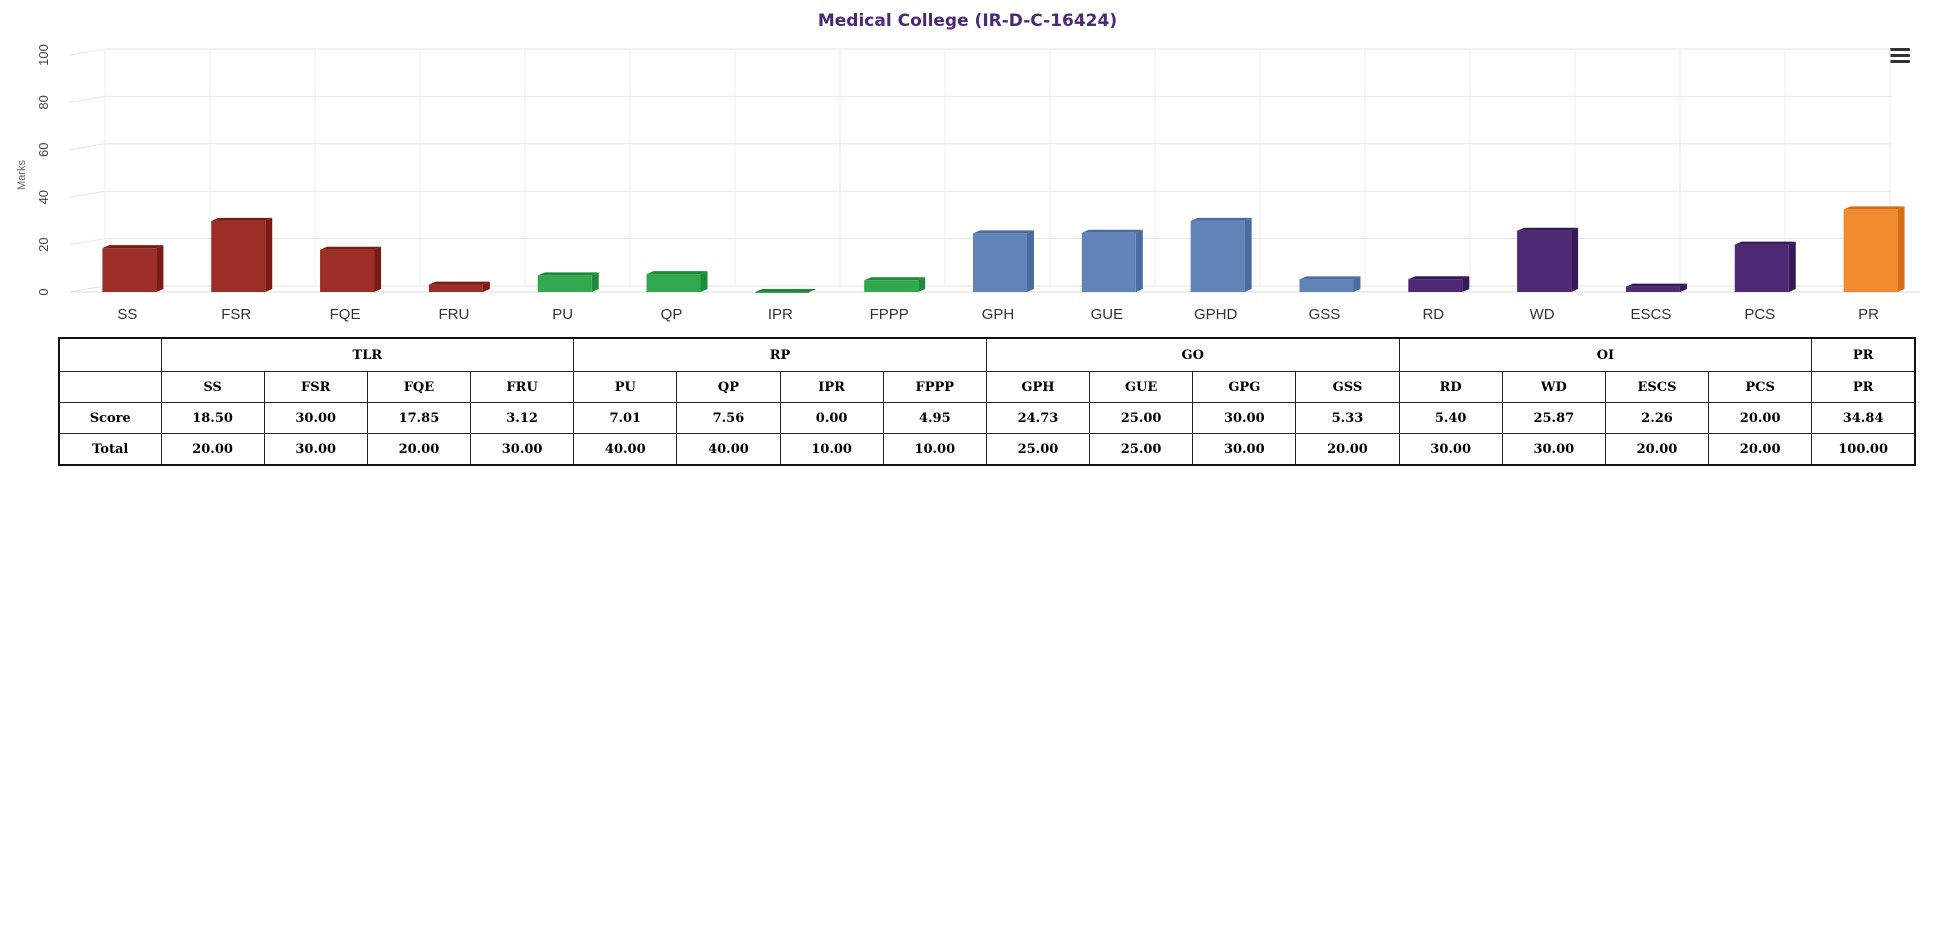 The width and height of the screenshot is (1935, 945). What do you see at coordinates (780, 314) in the screenshot?
I see `x-tick-label: IPR` at bounding box center [780, 314].